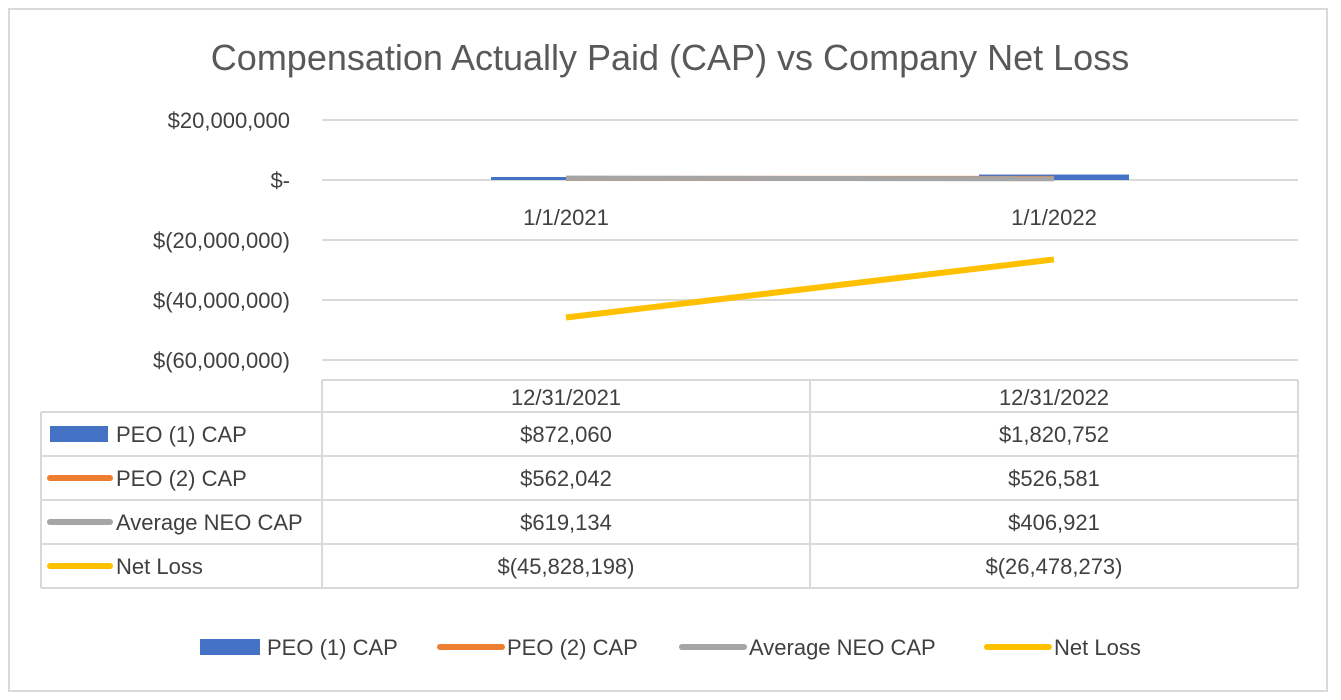 The image size is (1341, 700). What do you see at coordinates (572, 647) in the screenshot?
I see `legend-label: PEO (2) CAP` at bounding box center [572, 647].